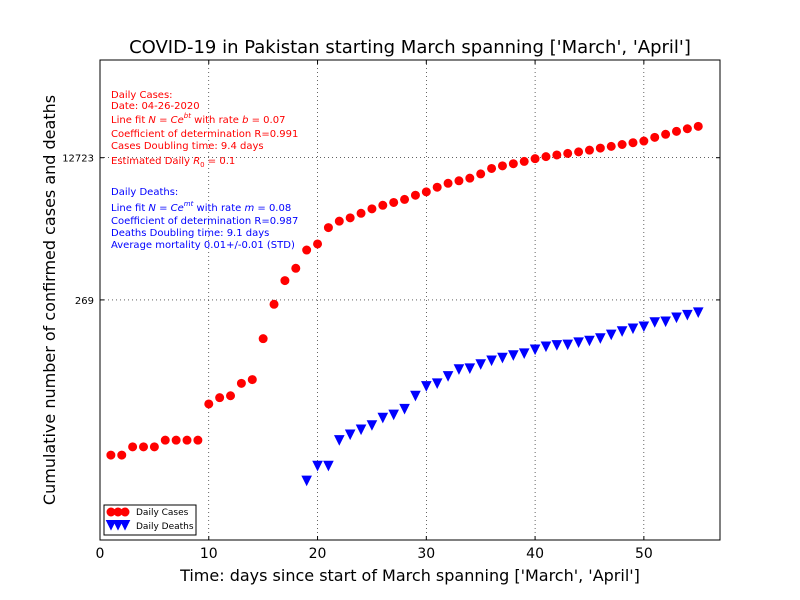  What do you see at coordinates (84, 301) in the screenshot?
I see `y-tick-label: 269` at bounding box center [84, 301].